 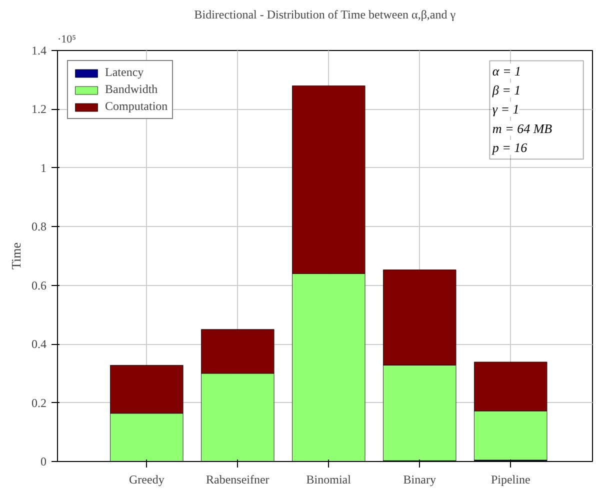 What do you see at coordinates (419, 479) in the screenshot?
I see `x-tick-label: Binary` at bounding box center [419, 479].